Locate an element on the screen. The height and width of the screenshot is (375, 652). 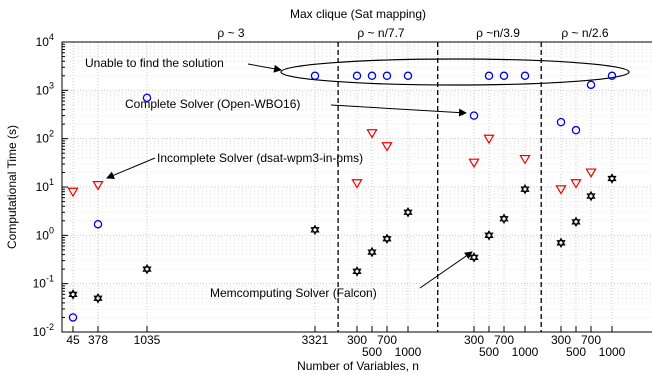
y-tick-label: 10⁻¹ is located at coordinates (43, 282).